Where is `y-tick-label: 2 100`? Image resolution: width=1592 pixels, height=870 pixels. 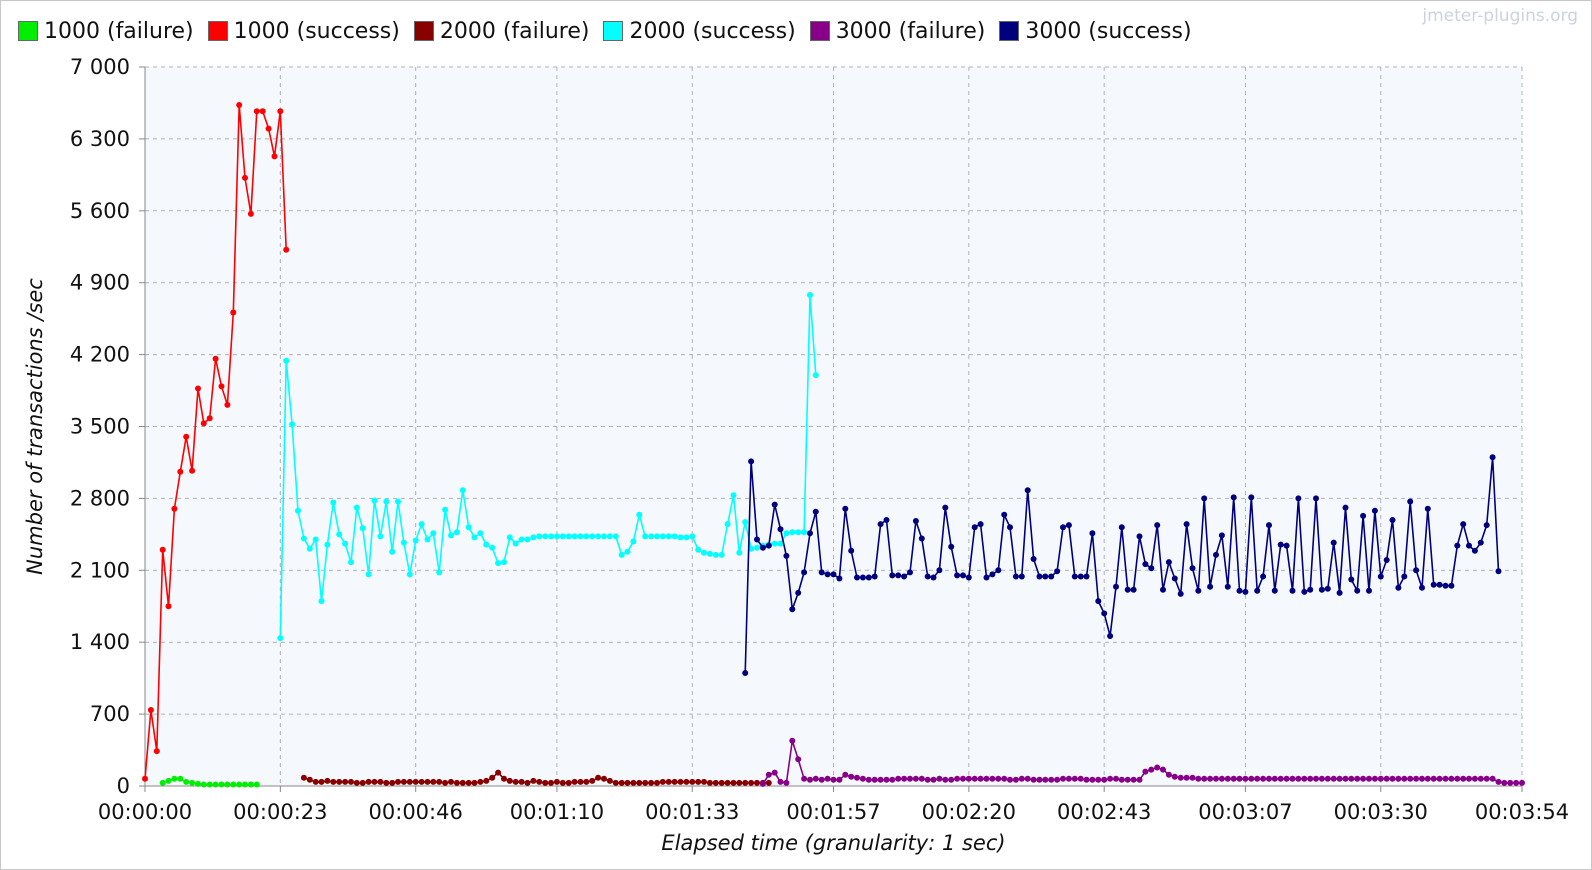
y-tick-label: 2 100 is located at coordinates (100, 570).